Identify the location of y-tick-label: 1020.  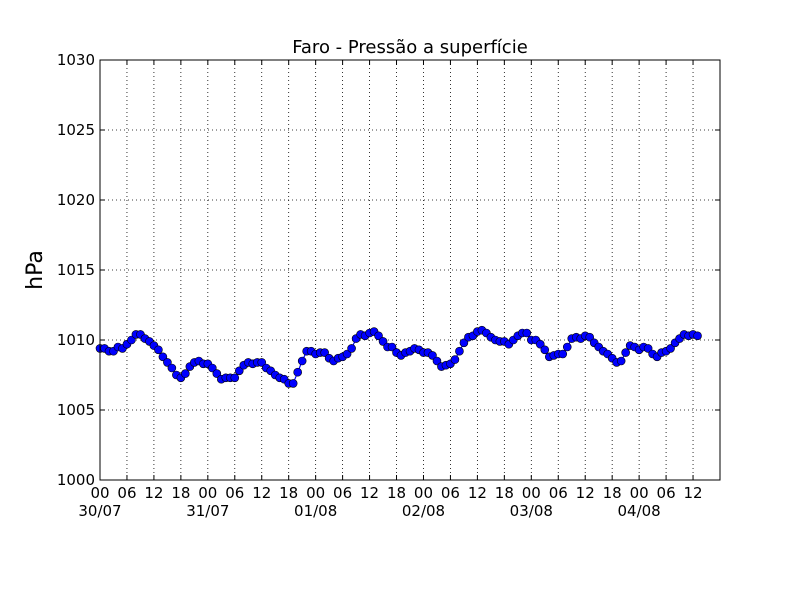
(76, 200).